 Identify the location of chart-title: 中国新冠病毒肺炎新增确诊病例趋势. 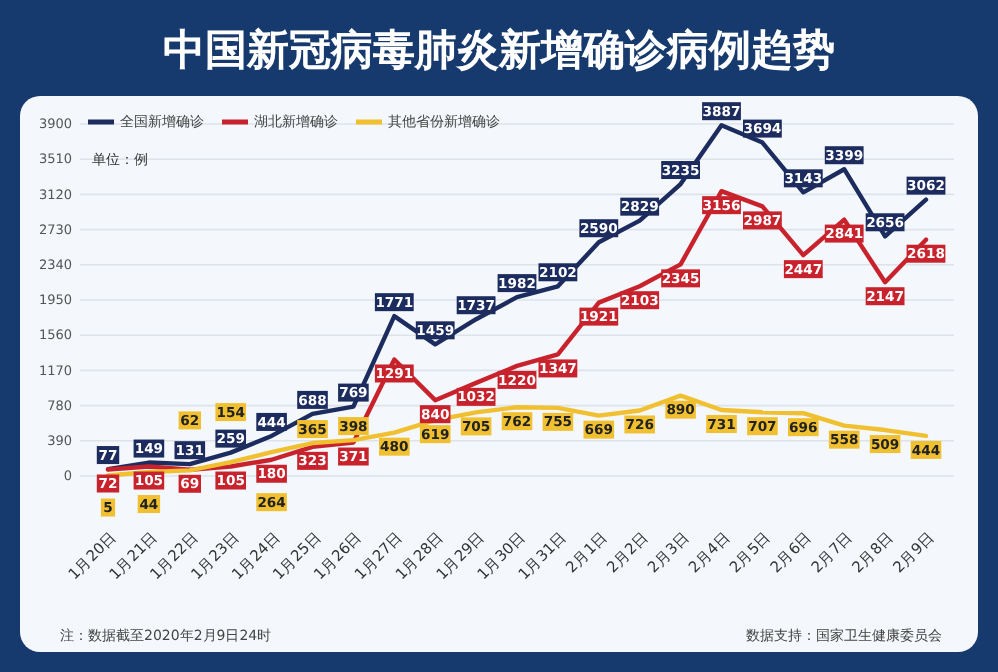
(499, 50).